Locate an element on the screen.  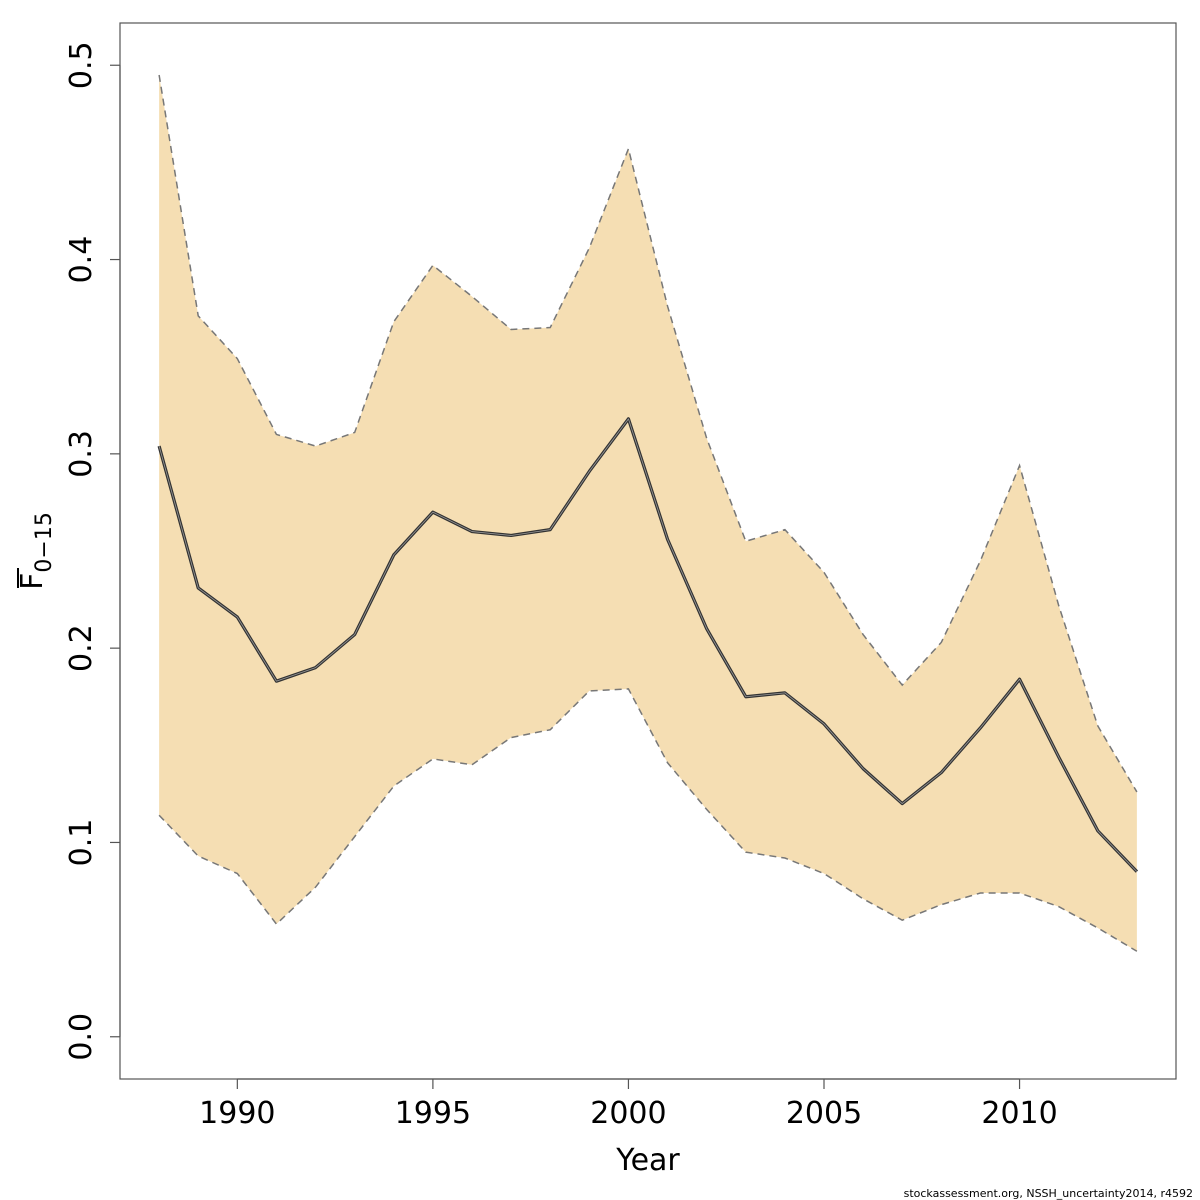
svg-text: F0−15 is located at coordinates (36, 551).